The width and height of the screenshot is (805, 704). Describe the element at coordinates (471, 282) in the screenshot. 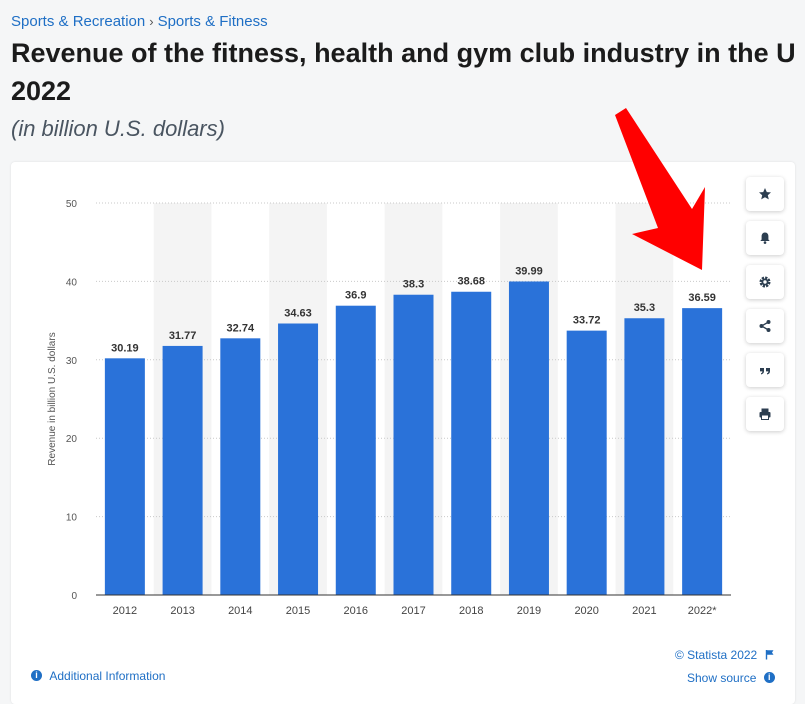

I see `bar-value-label: 38.68` at that location.